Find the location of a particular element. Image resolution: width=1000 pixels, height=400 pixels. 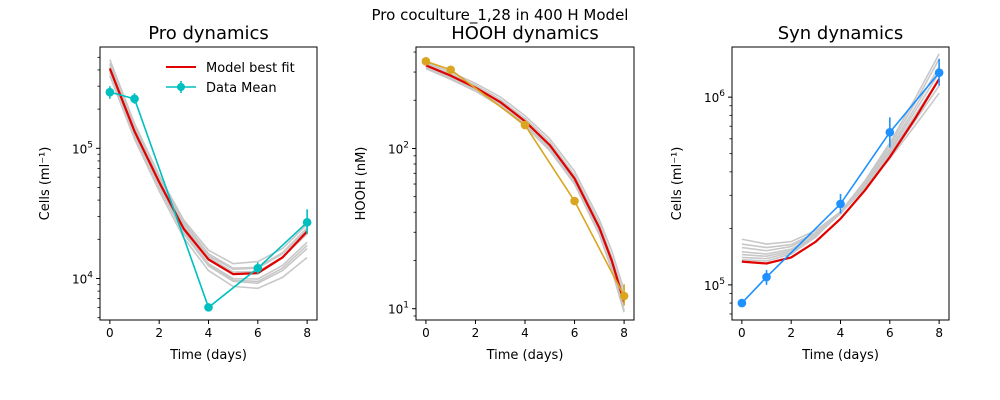

y-tick-exponent: 2 is located at coordinates (406, 145).